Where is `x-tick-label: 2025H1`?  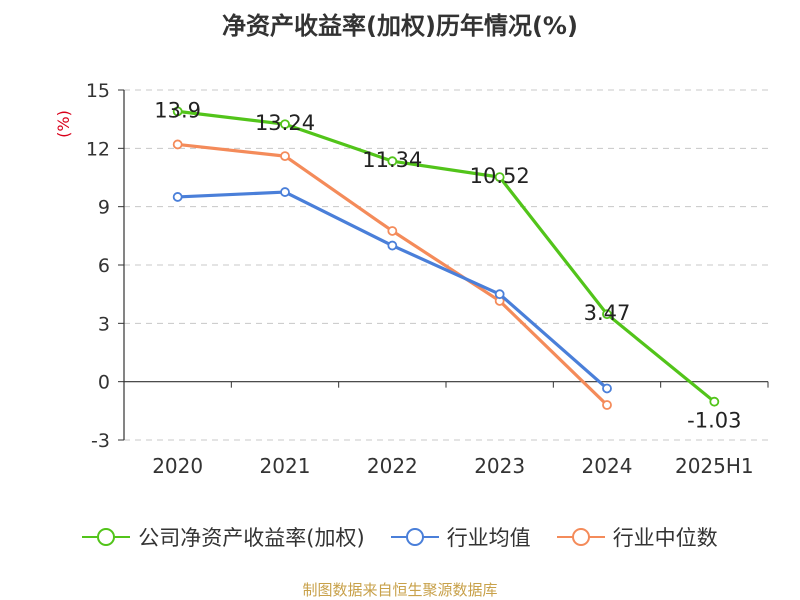
x-tick-label: 2025H1 is located at coordinates (714, 466).